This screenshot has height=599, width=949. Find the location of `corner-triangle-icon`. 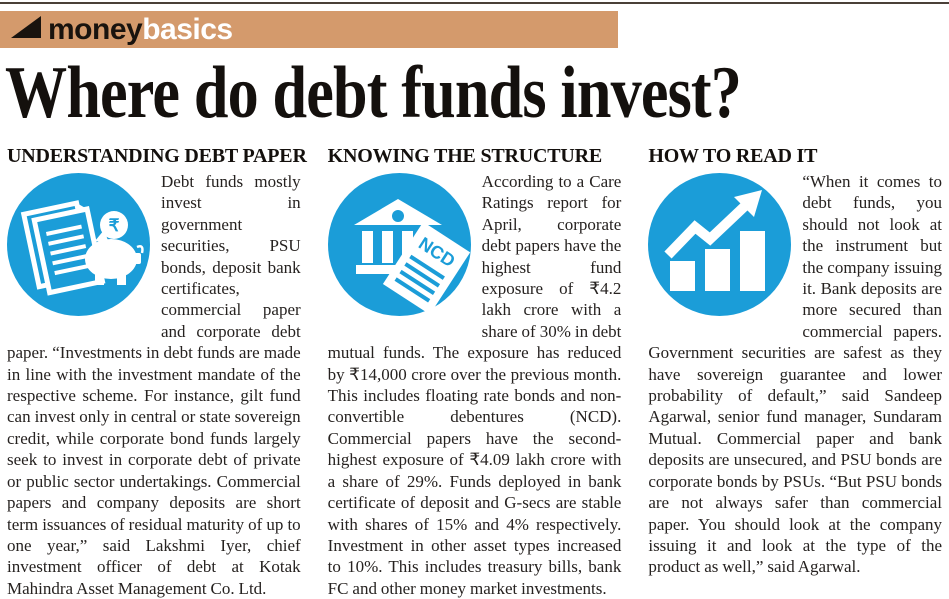

corner-triangle-icon is located at coordinates (26, 27).